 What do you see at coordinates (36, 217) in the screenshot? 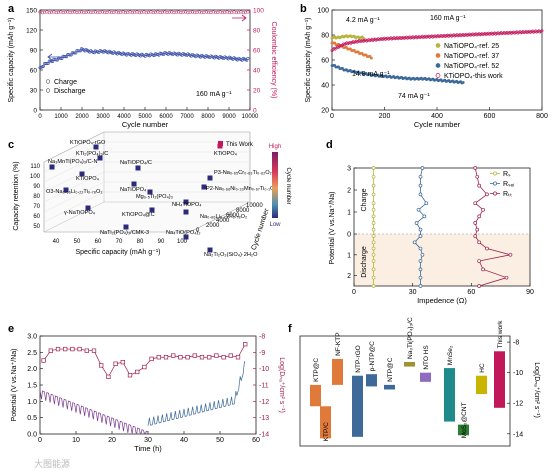
I see `y-tick-label: 60` at bounding box center [36, 217].